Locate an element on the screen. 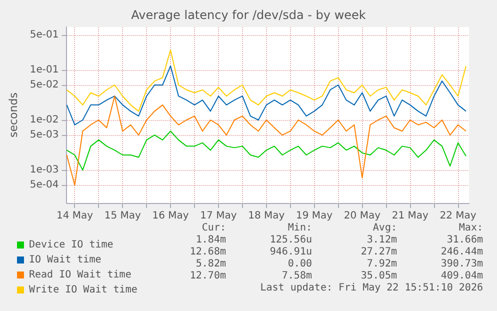 This screenshot has width=497, height=311. y-tick-label: 1e-01 is located at coordinates (44, 70).